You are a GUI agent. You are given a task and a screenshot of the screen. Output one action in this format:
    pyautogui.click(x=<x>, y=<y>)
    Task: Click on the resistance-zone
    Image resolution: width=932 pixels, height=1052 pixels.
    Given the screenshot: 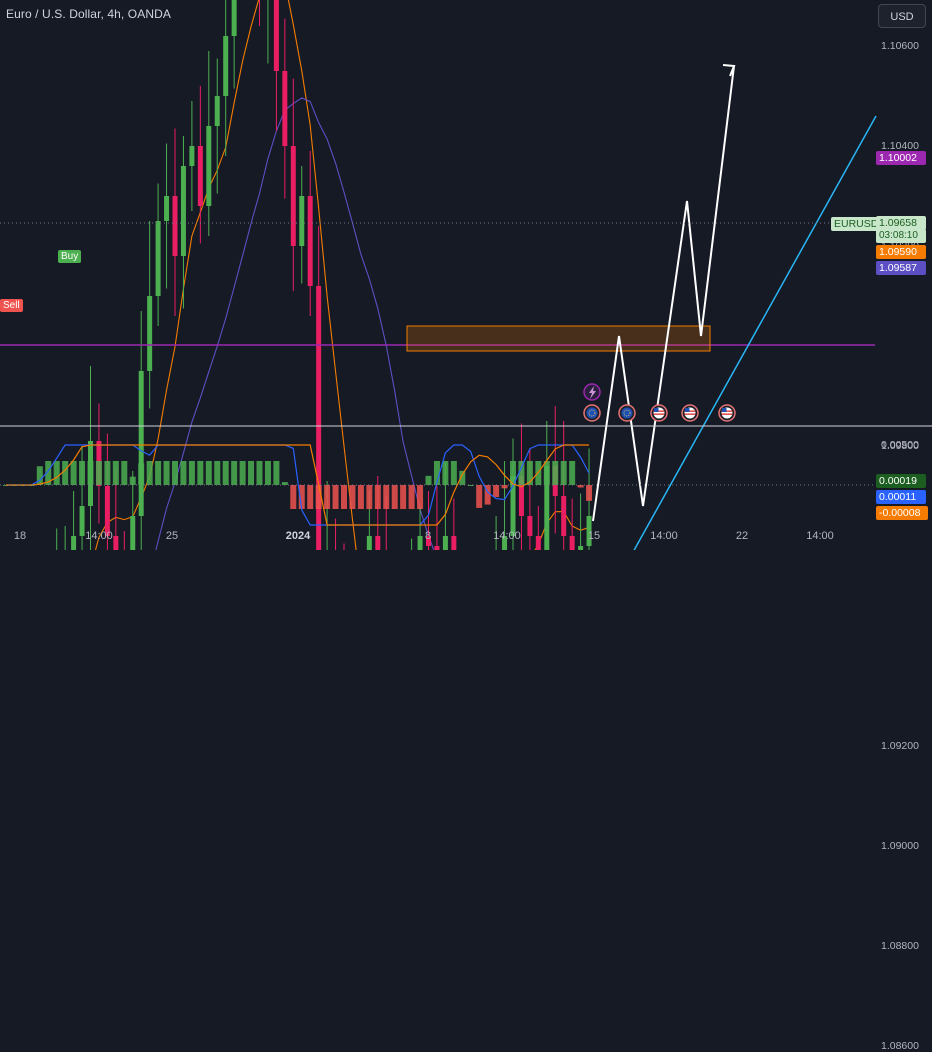 What is the action you would take?
    pyautogui.click(x=558, y=338)
    